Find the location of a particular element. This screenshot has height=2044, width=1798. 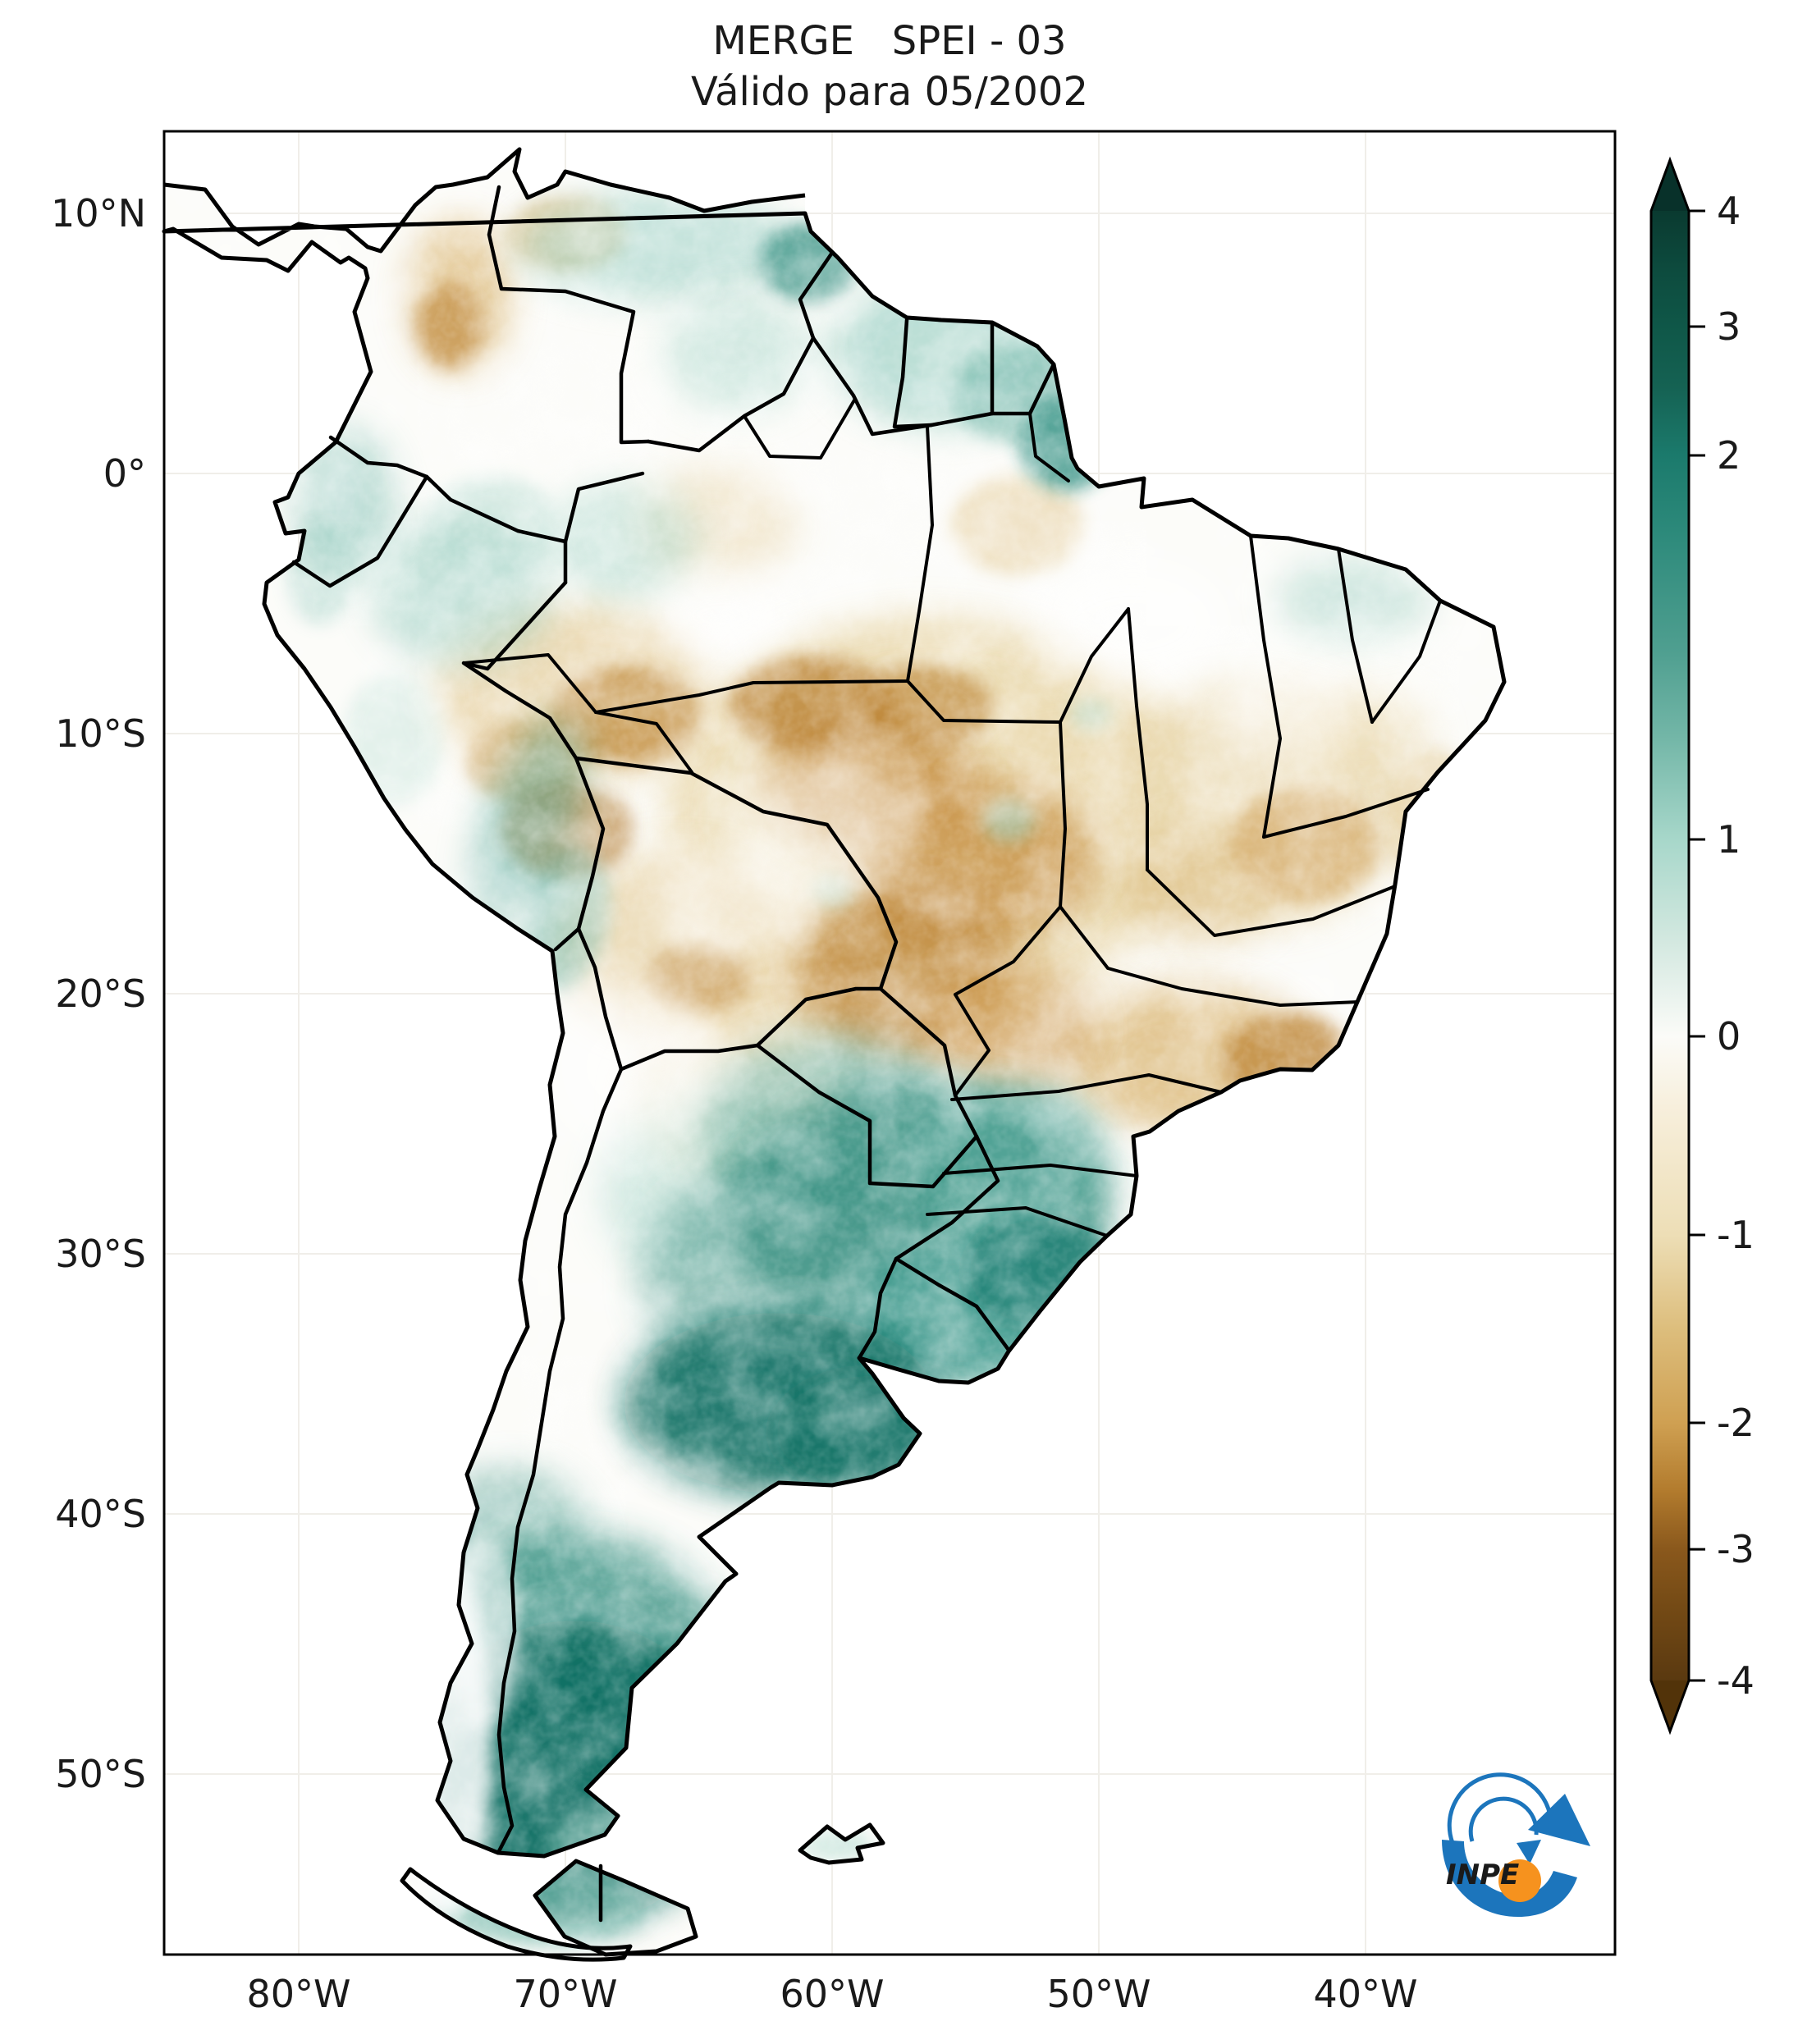

colorbar-tick-label: 0 is located at coordinates (1729, 1036).